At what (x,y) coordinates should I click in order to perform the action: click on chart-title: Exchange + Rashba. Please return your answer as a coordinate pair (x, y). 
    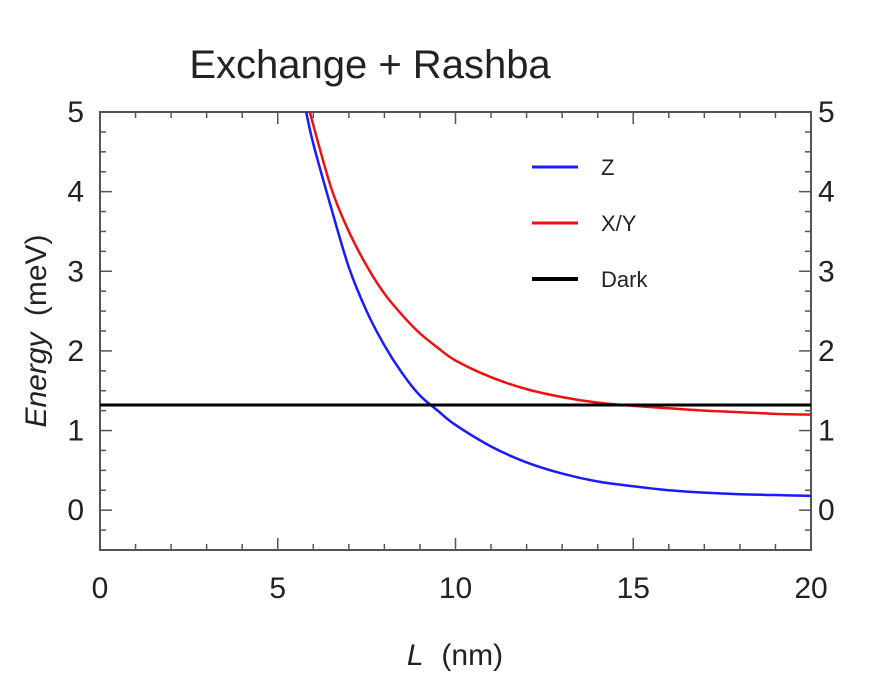
    Looking at the image, I should click on (370, 65).